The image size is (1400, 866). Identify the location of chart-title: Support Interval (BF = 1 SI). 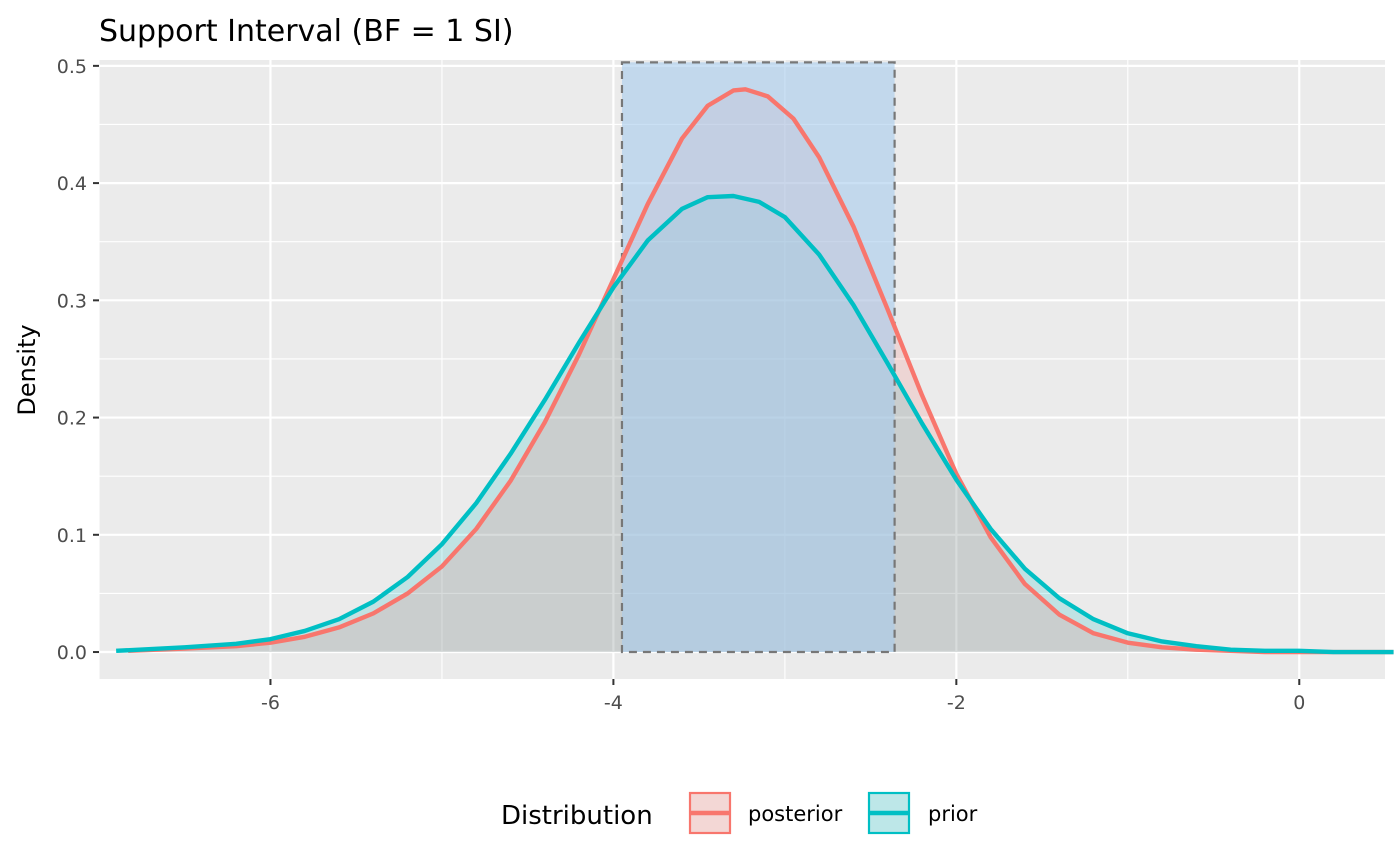
(306, 31).